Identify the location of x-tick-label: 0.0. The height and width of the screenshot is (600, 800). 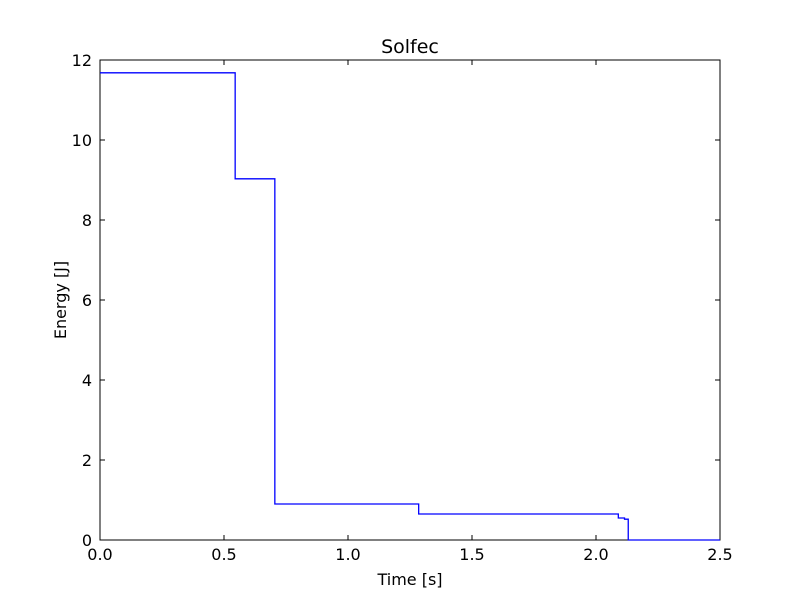
(99, 554).